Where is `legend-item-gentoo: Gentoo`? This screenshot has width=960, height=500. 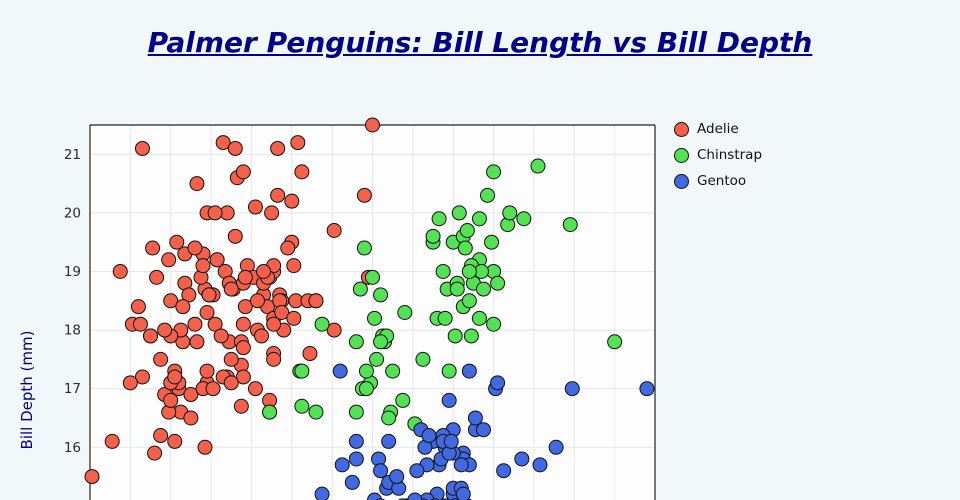 legend-item-gentoo: Gentoo is located at coordinates (718, 181).